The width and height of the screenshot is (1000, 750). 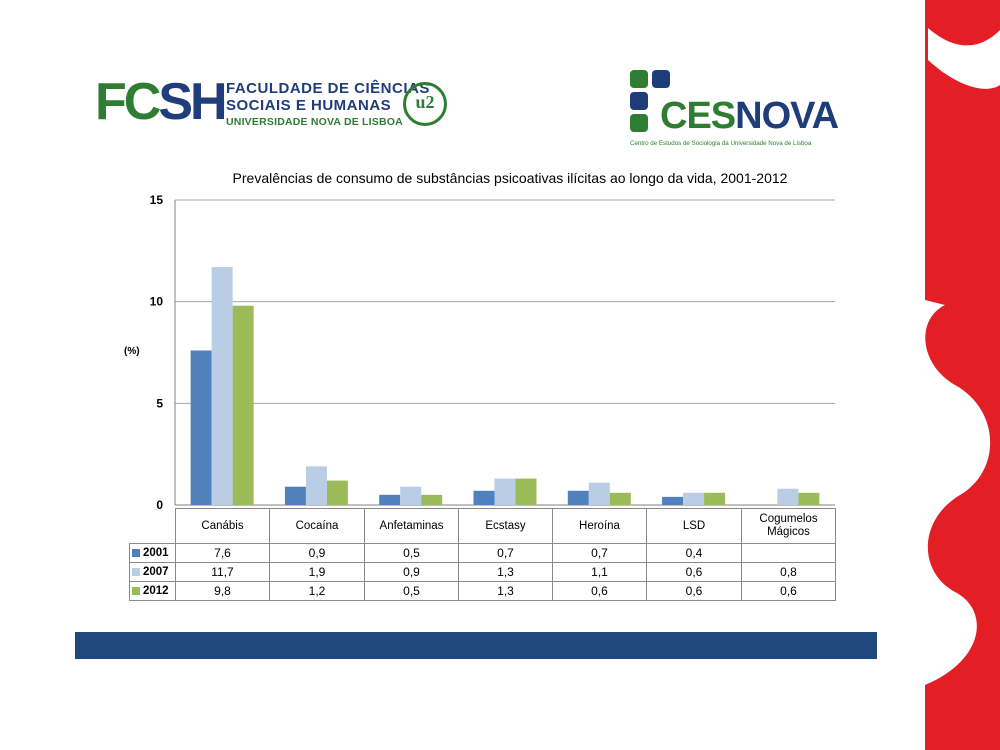 I want to click on category-label: Anfetaminas, so click(x=411, y=526).